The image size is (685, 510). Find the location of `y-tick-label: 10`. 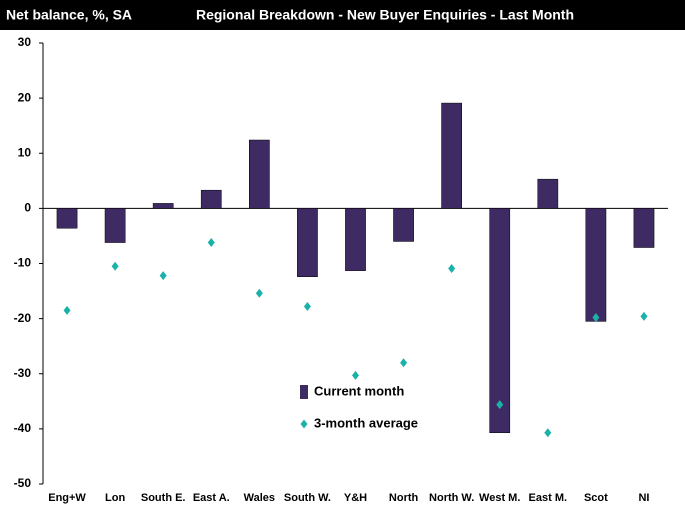

y-tick-label: 10 is located at coordinates (25, 152).